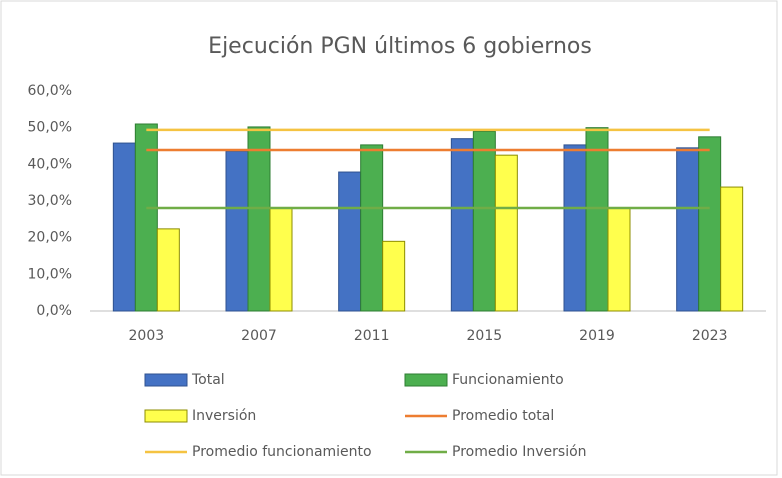  What do you see at coordinates (54, 311) in the screenshot?
I see `y-tick-label: 0,0%` at bounding box center [54, 311].